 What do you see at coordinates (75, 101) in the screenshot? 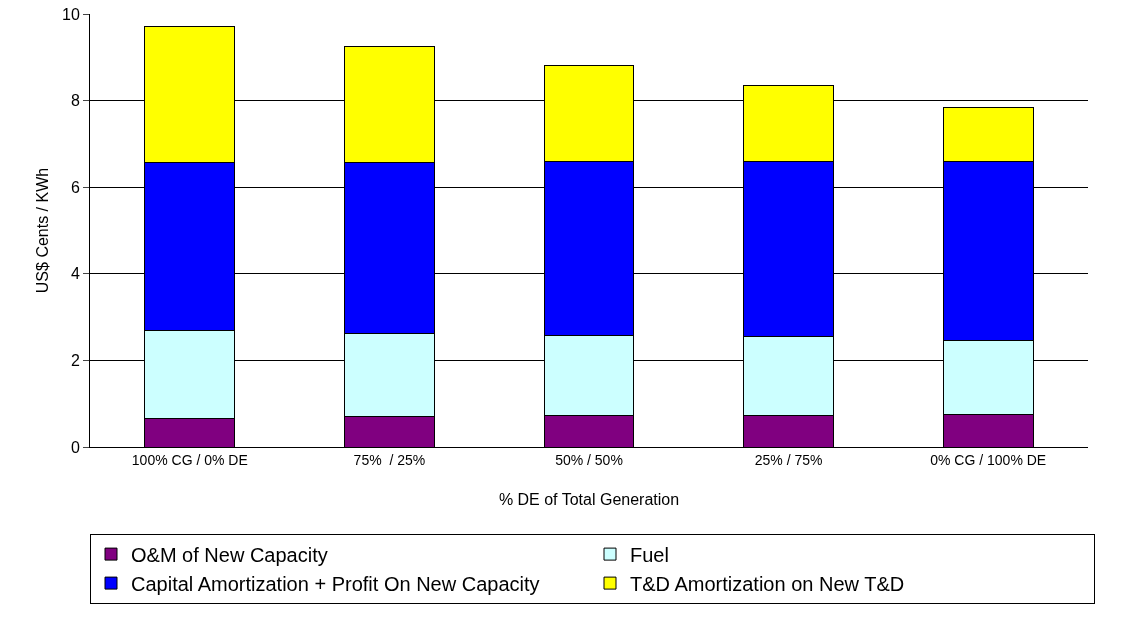
I see `y-tick-label: 8` at bounding box center [75, 101].